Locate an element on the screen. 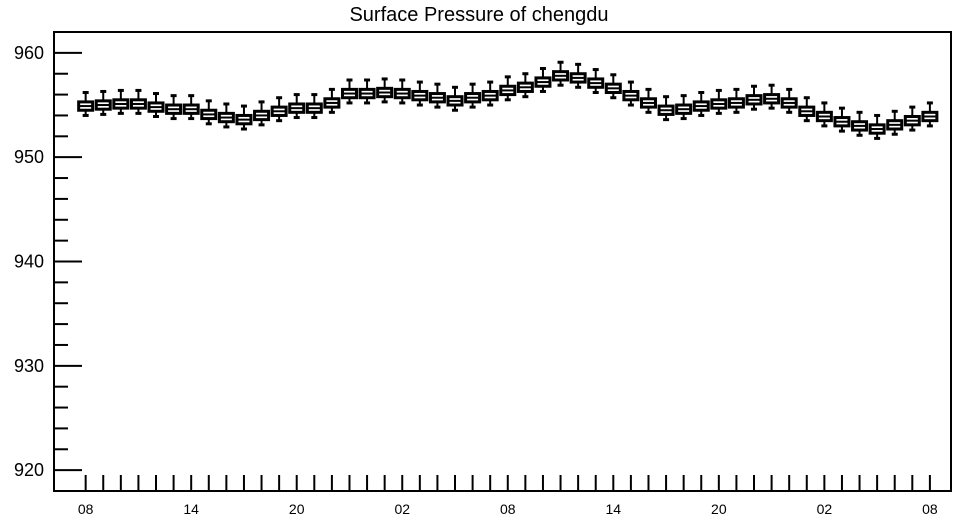  box-series is located at coordinates (508, 100).